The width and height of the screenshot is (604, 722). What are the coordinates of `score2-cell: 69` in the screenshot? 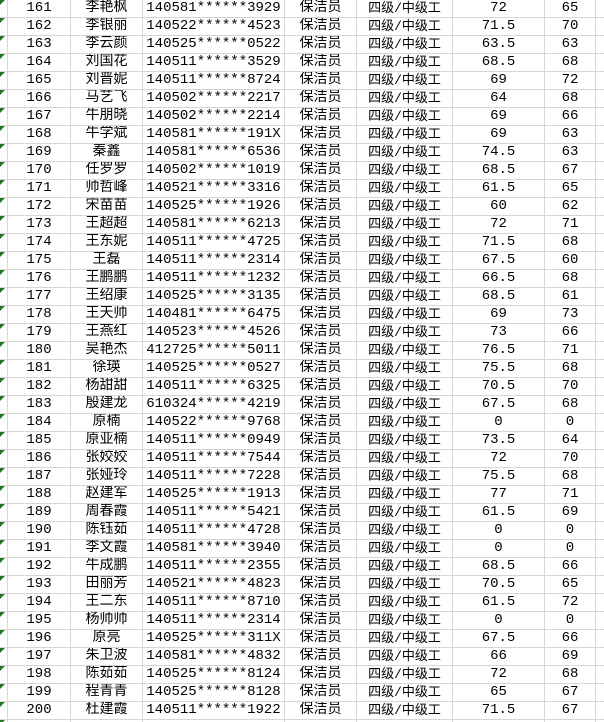 It's located at (570, 657).